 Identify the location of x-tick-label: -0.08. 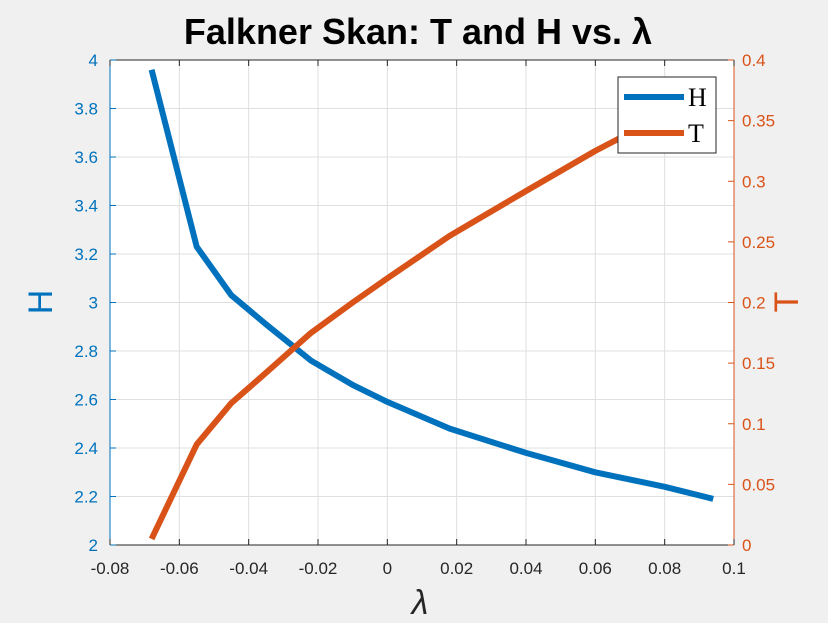
(110, 568).